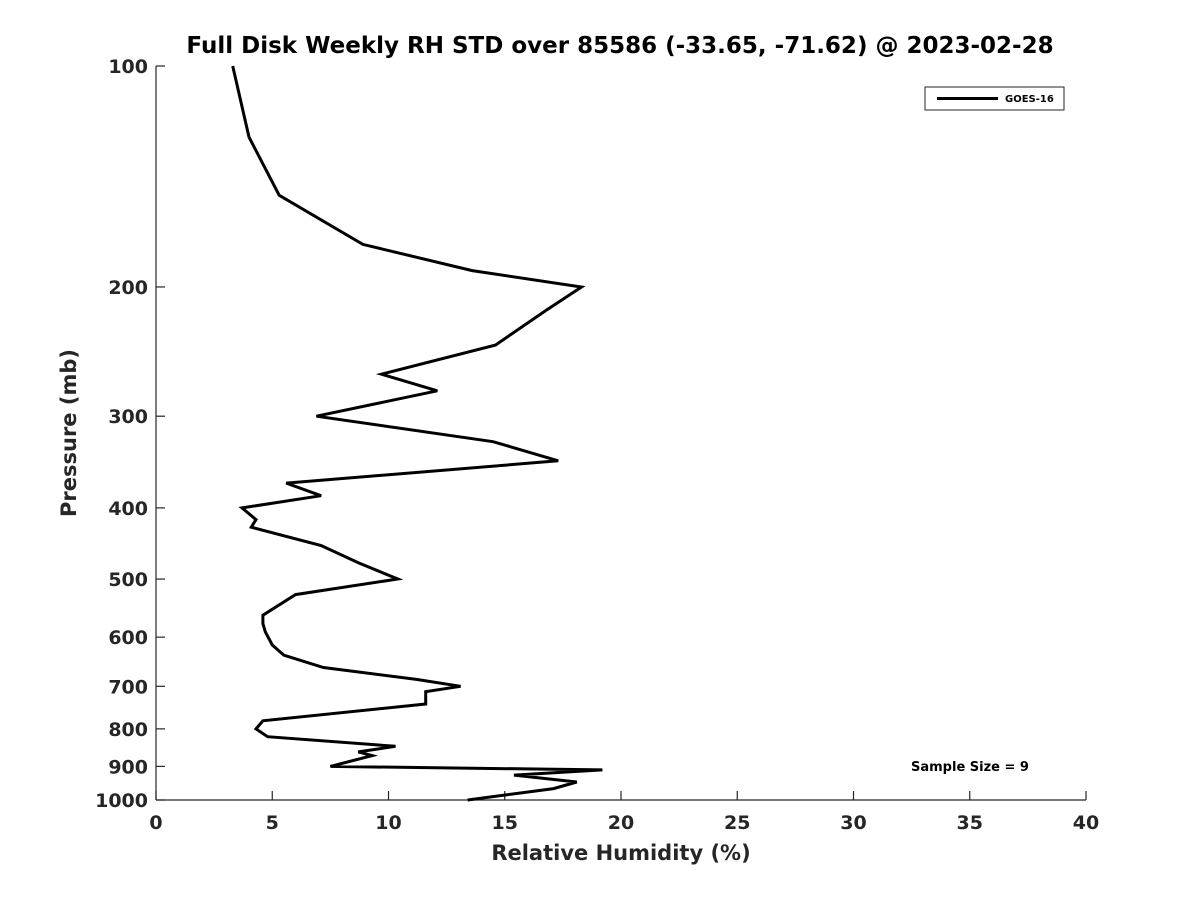 The image size is (1200, 900). Describe the element at coordinates (128, 417) in the screenshot. I see `y-tick-label: 300` at that location.